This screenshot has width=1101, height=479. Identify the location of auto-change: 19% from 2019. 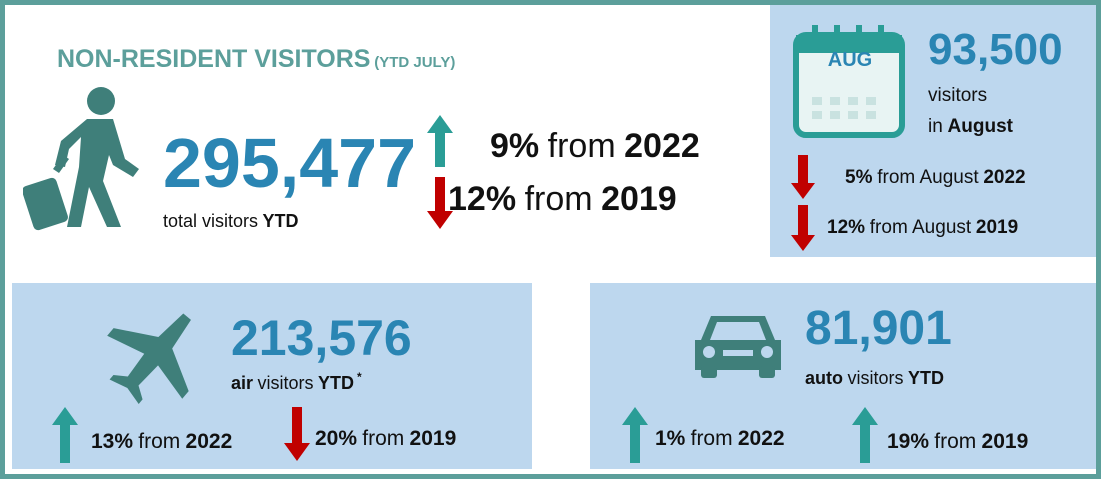
(957, 442).